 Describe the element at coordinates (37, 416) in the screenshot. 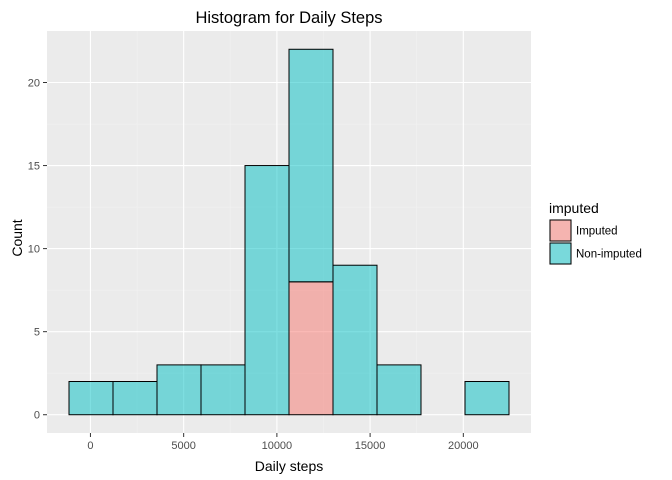

I see `y-tick-label: 0` at that location.